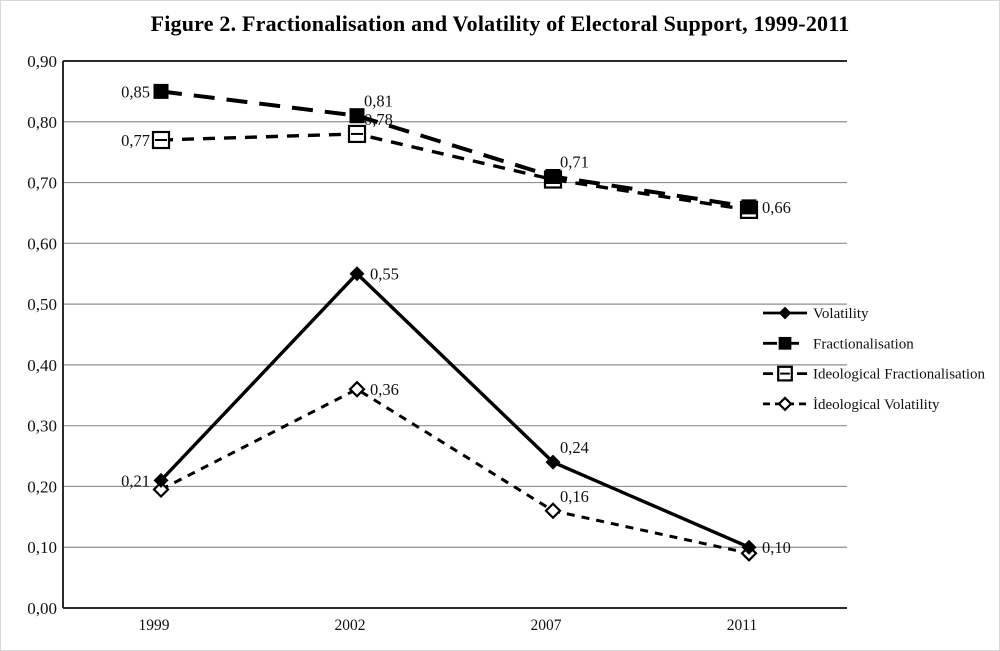 This screenshot has width=1000, height=651. Describe the element at coordinates (42, 61) in the screenshot. I see `y-tick-label: 0,90` at that location.